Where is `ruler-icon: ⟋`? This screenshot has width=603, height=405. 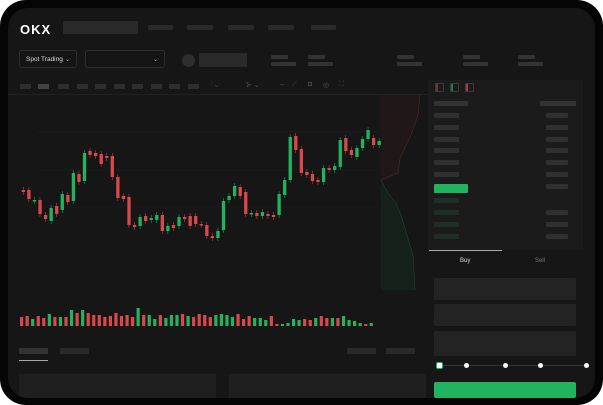 ruler-icon: ⟋ is located at coordinates (294, 84).